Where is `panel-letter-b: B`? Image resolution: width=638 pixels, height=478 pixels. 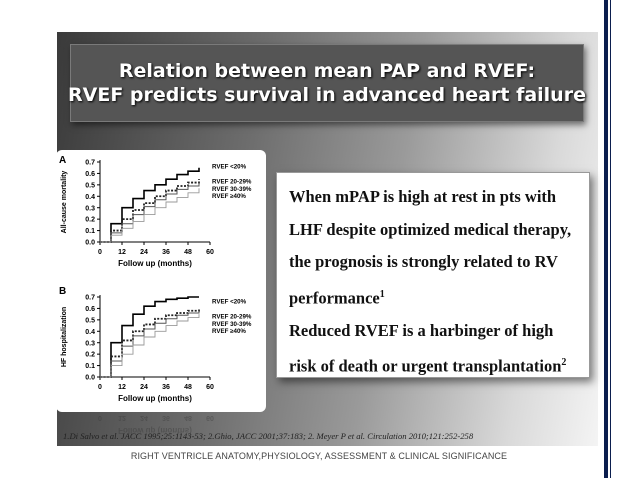 panel-letter-b: B is located at coordinates (62, 291).